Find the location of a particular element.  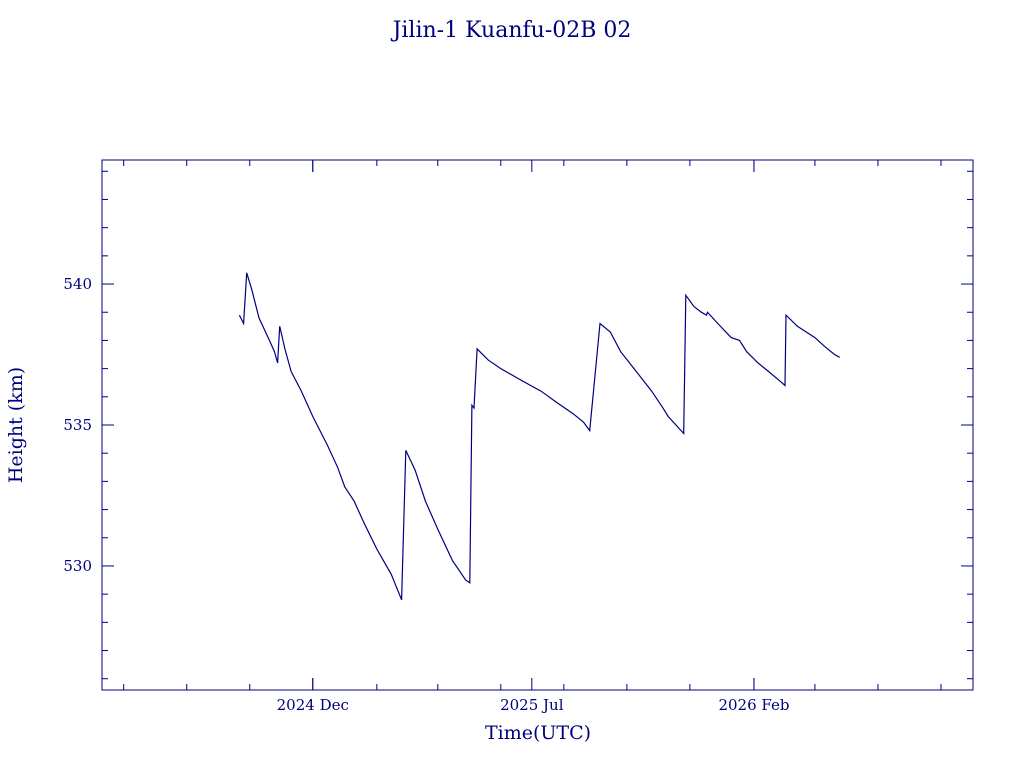

x-tick-label: 2024 Dec is located at coordinates (313, 705).